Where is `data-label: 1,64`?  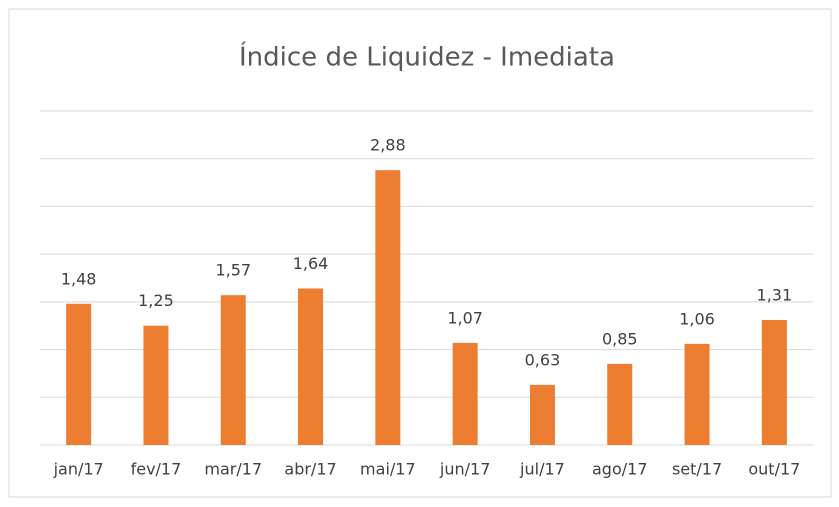
data-label: 1,64 is located at coordinates (311, 263).